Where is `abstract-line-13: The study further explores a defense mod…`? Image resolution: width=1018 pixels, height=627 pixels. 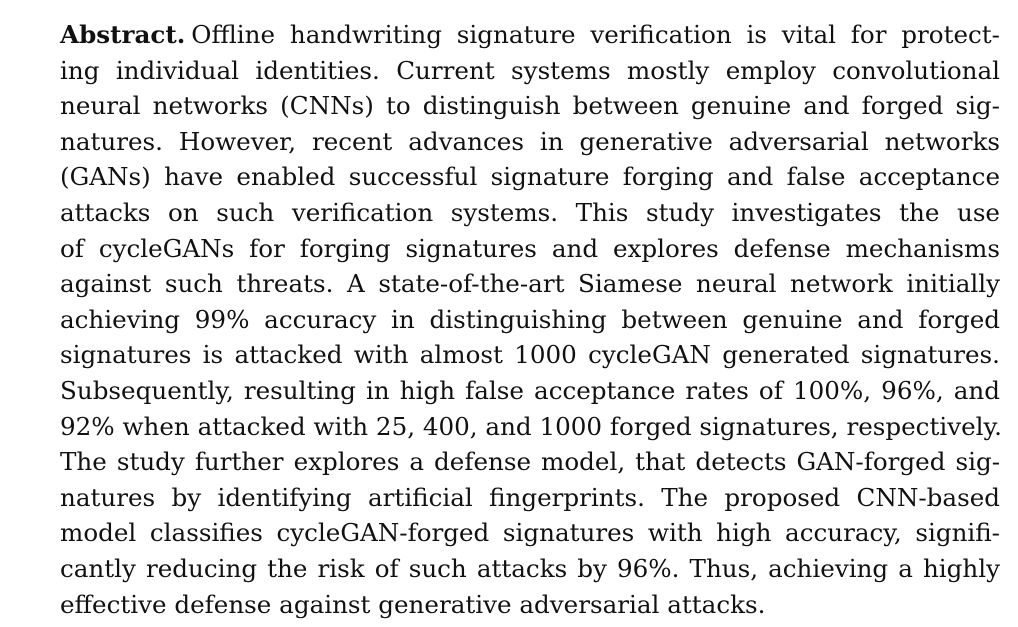
abstract-line-13: The study further explores a defense mod… is located at coordinates (530, 462).